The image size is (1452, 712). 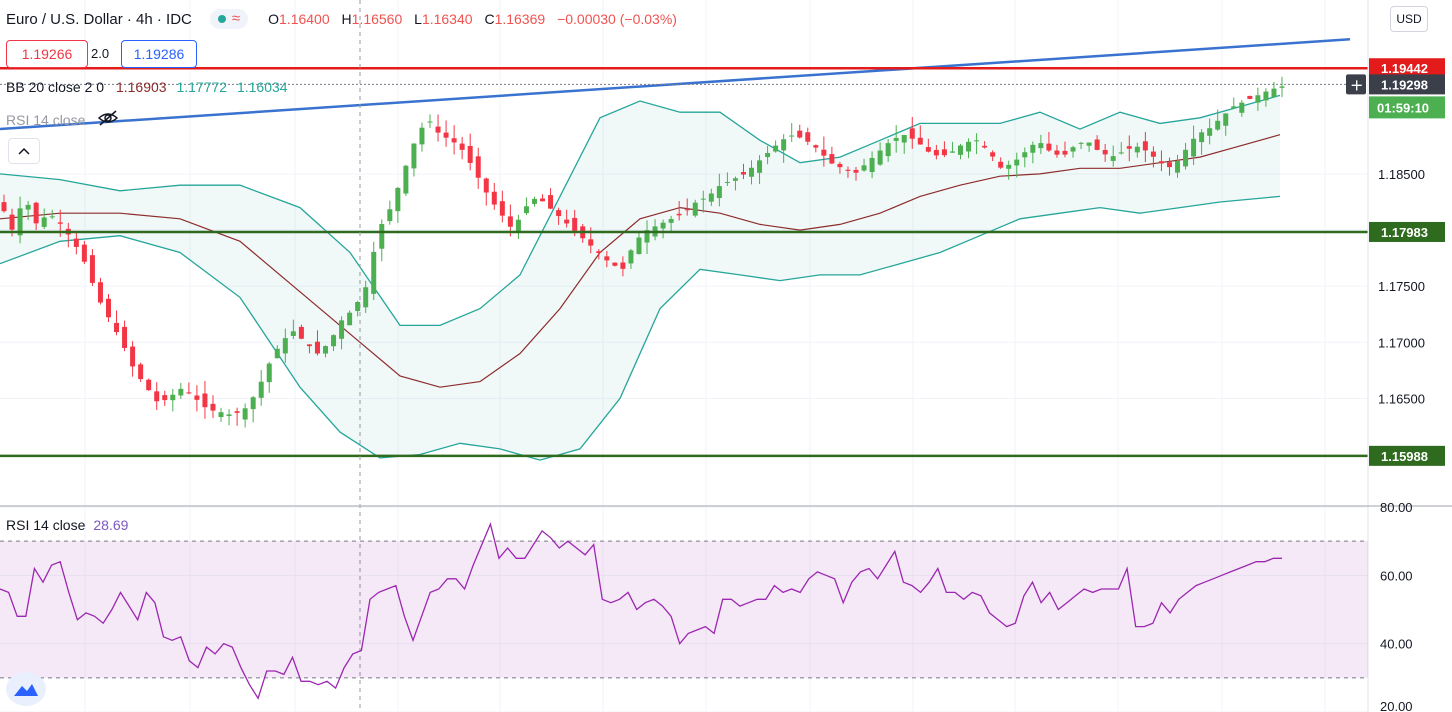 I want to click on collapse-legend-button, so click(x=24, y=151).